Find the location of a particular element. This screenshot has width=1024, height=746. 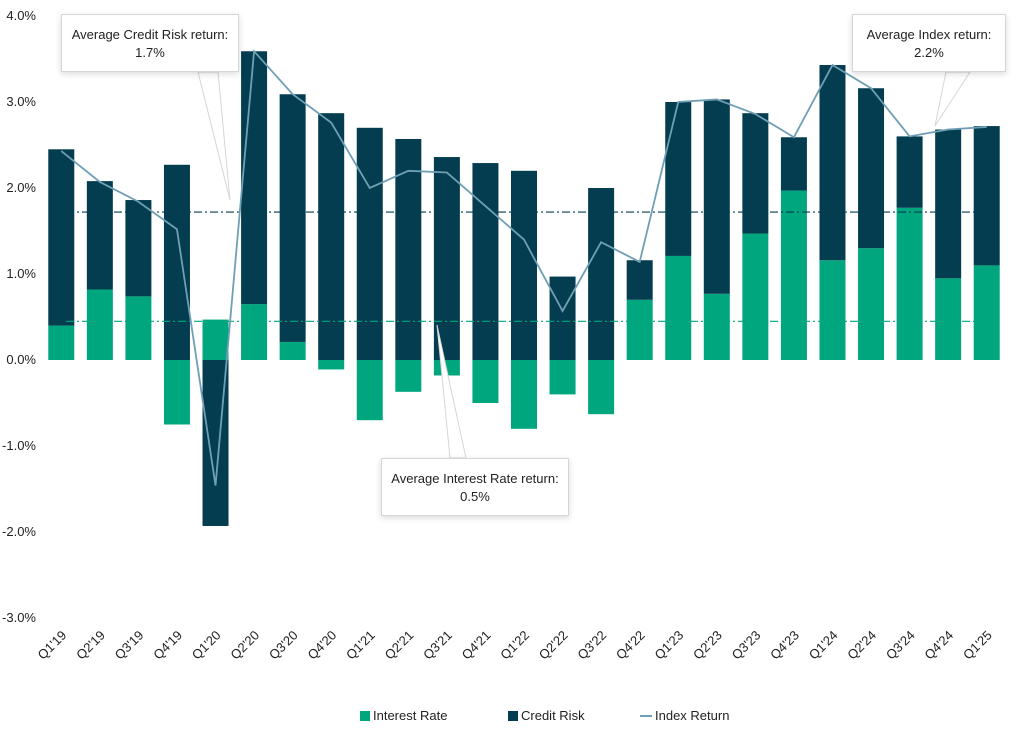

interest-rate-callout: Average Interest Rate return: 0.5% is located at coordinates (475, 487).